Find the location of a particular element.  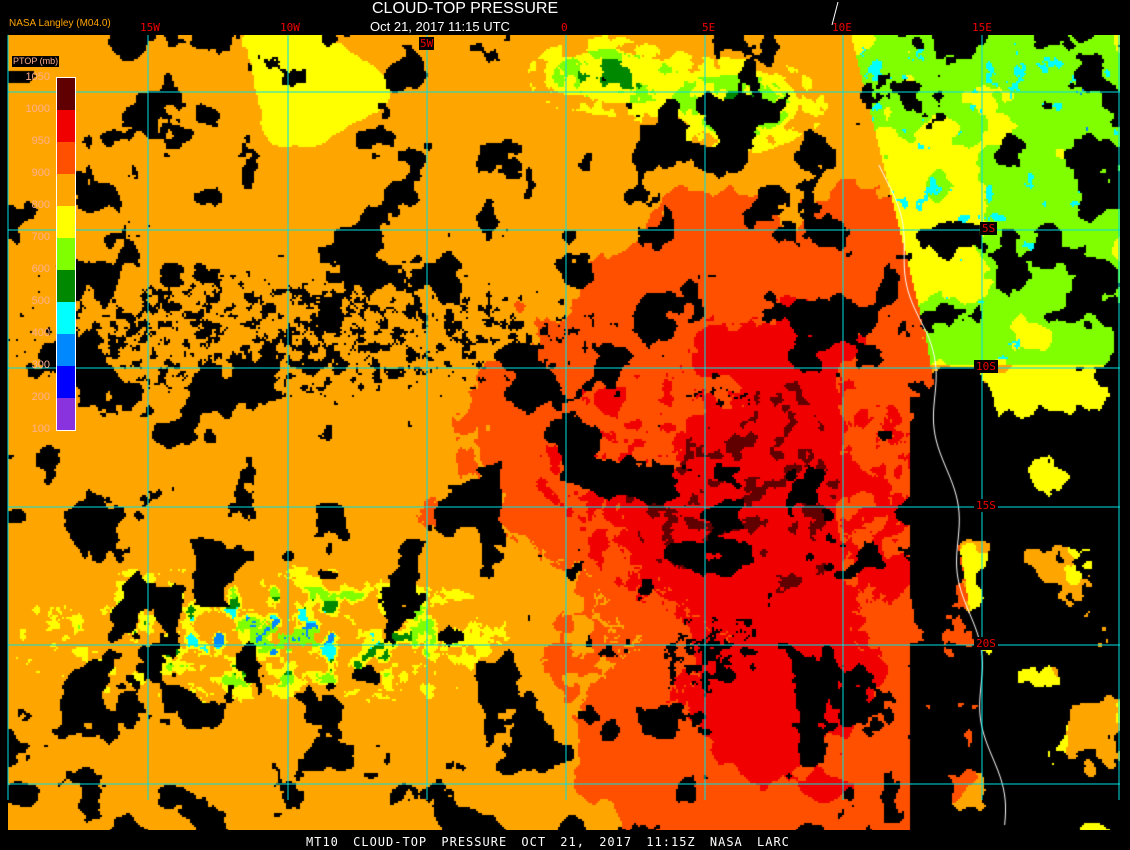

lat-label-10s: 10S is located at coordinates (986, 366).